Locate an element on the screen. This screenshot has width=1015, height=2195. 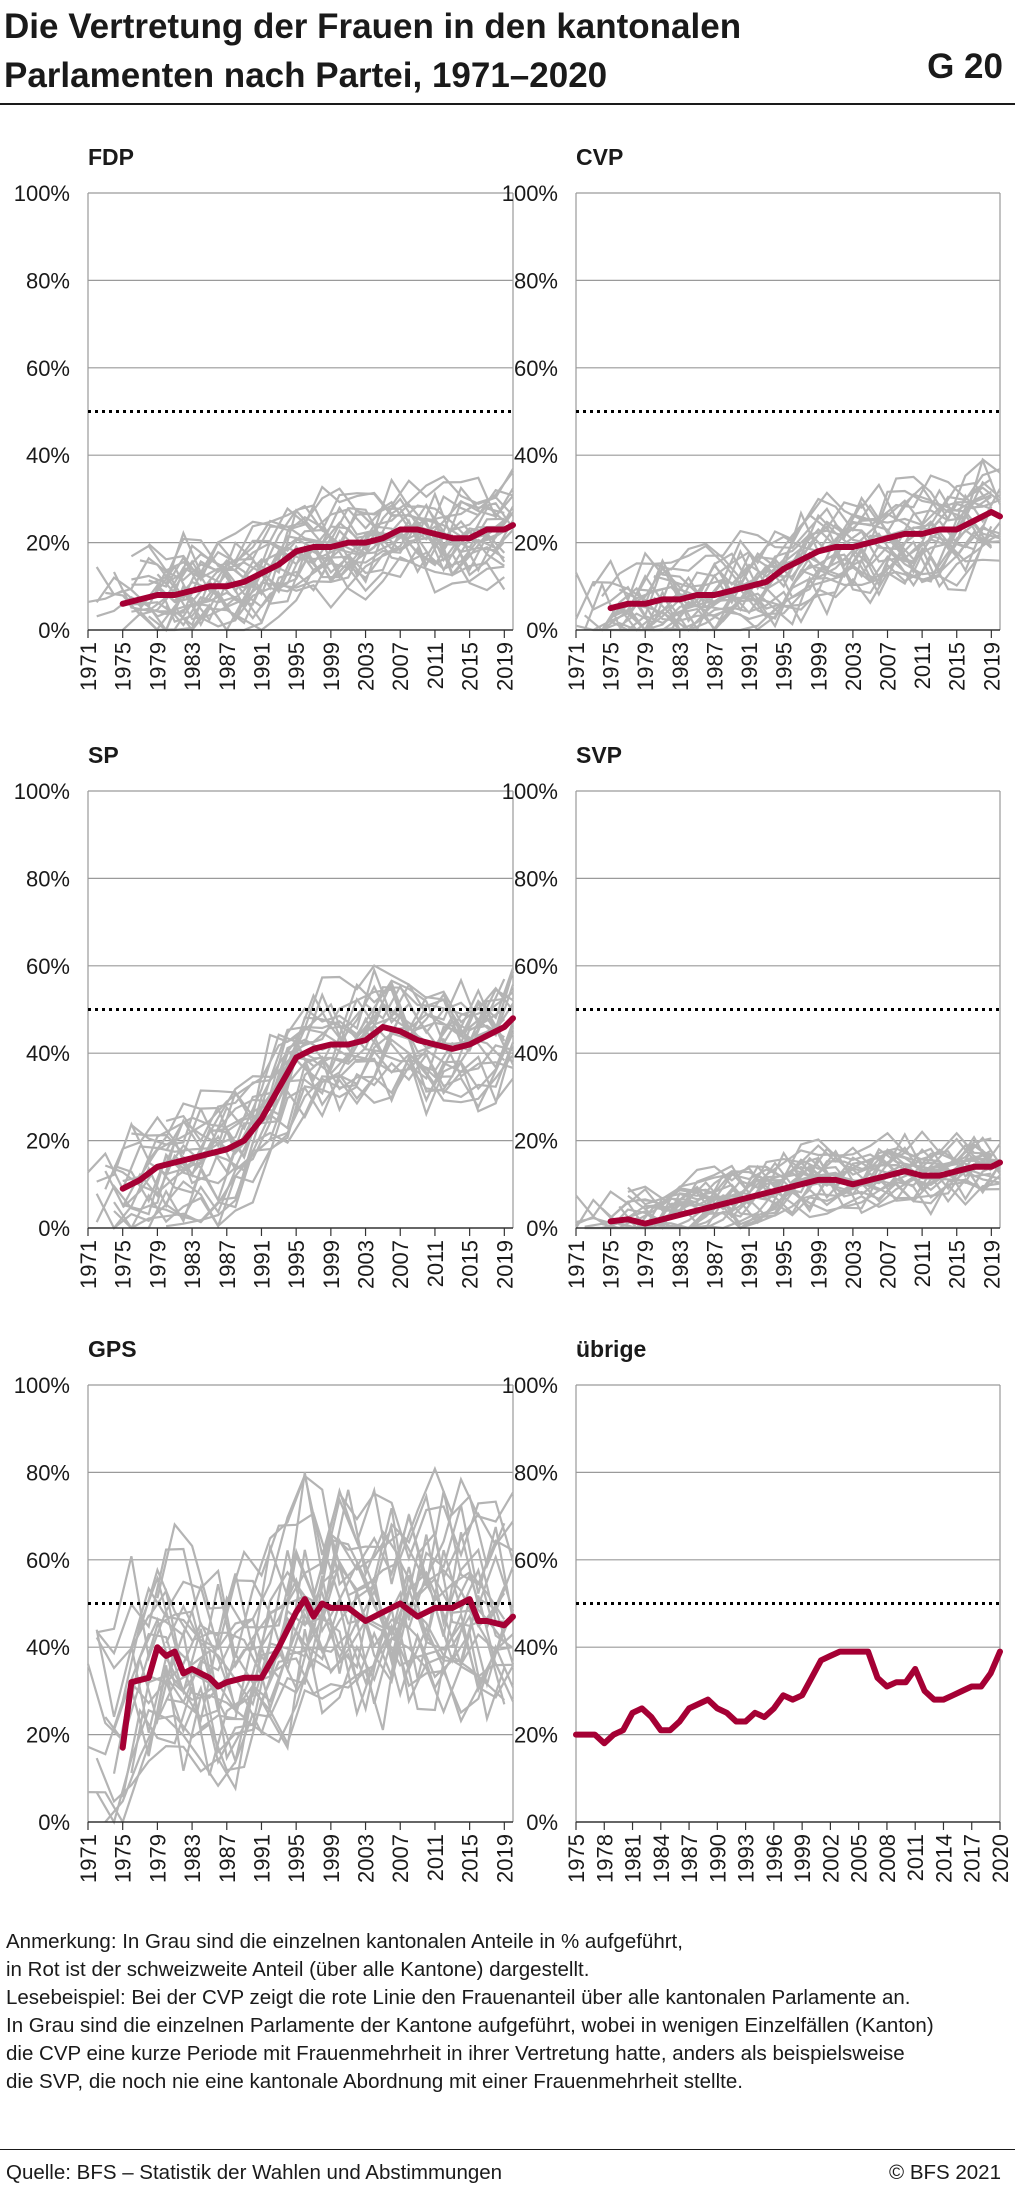
panel-title: GPS is located at coordinates (112, 1349).